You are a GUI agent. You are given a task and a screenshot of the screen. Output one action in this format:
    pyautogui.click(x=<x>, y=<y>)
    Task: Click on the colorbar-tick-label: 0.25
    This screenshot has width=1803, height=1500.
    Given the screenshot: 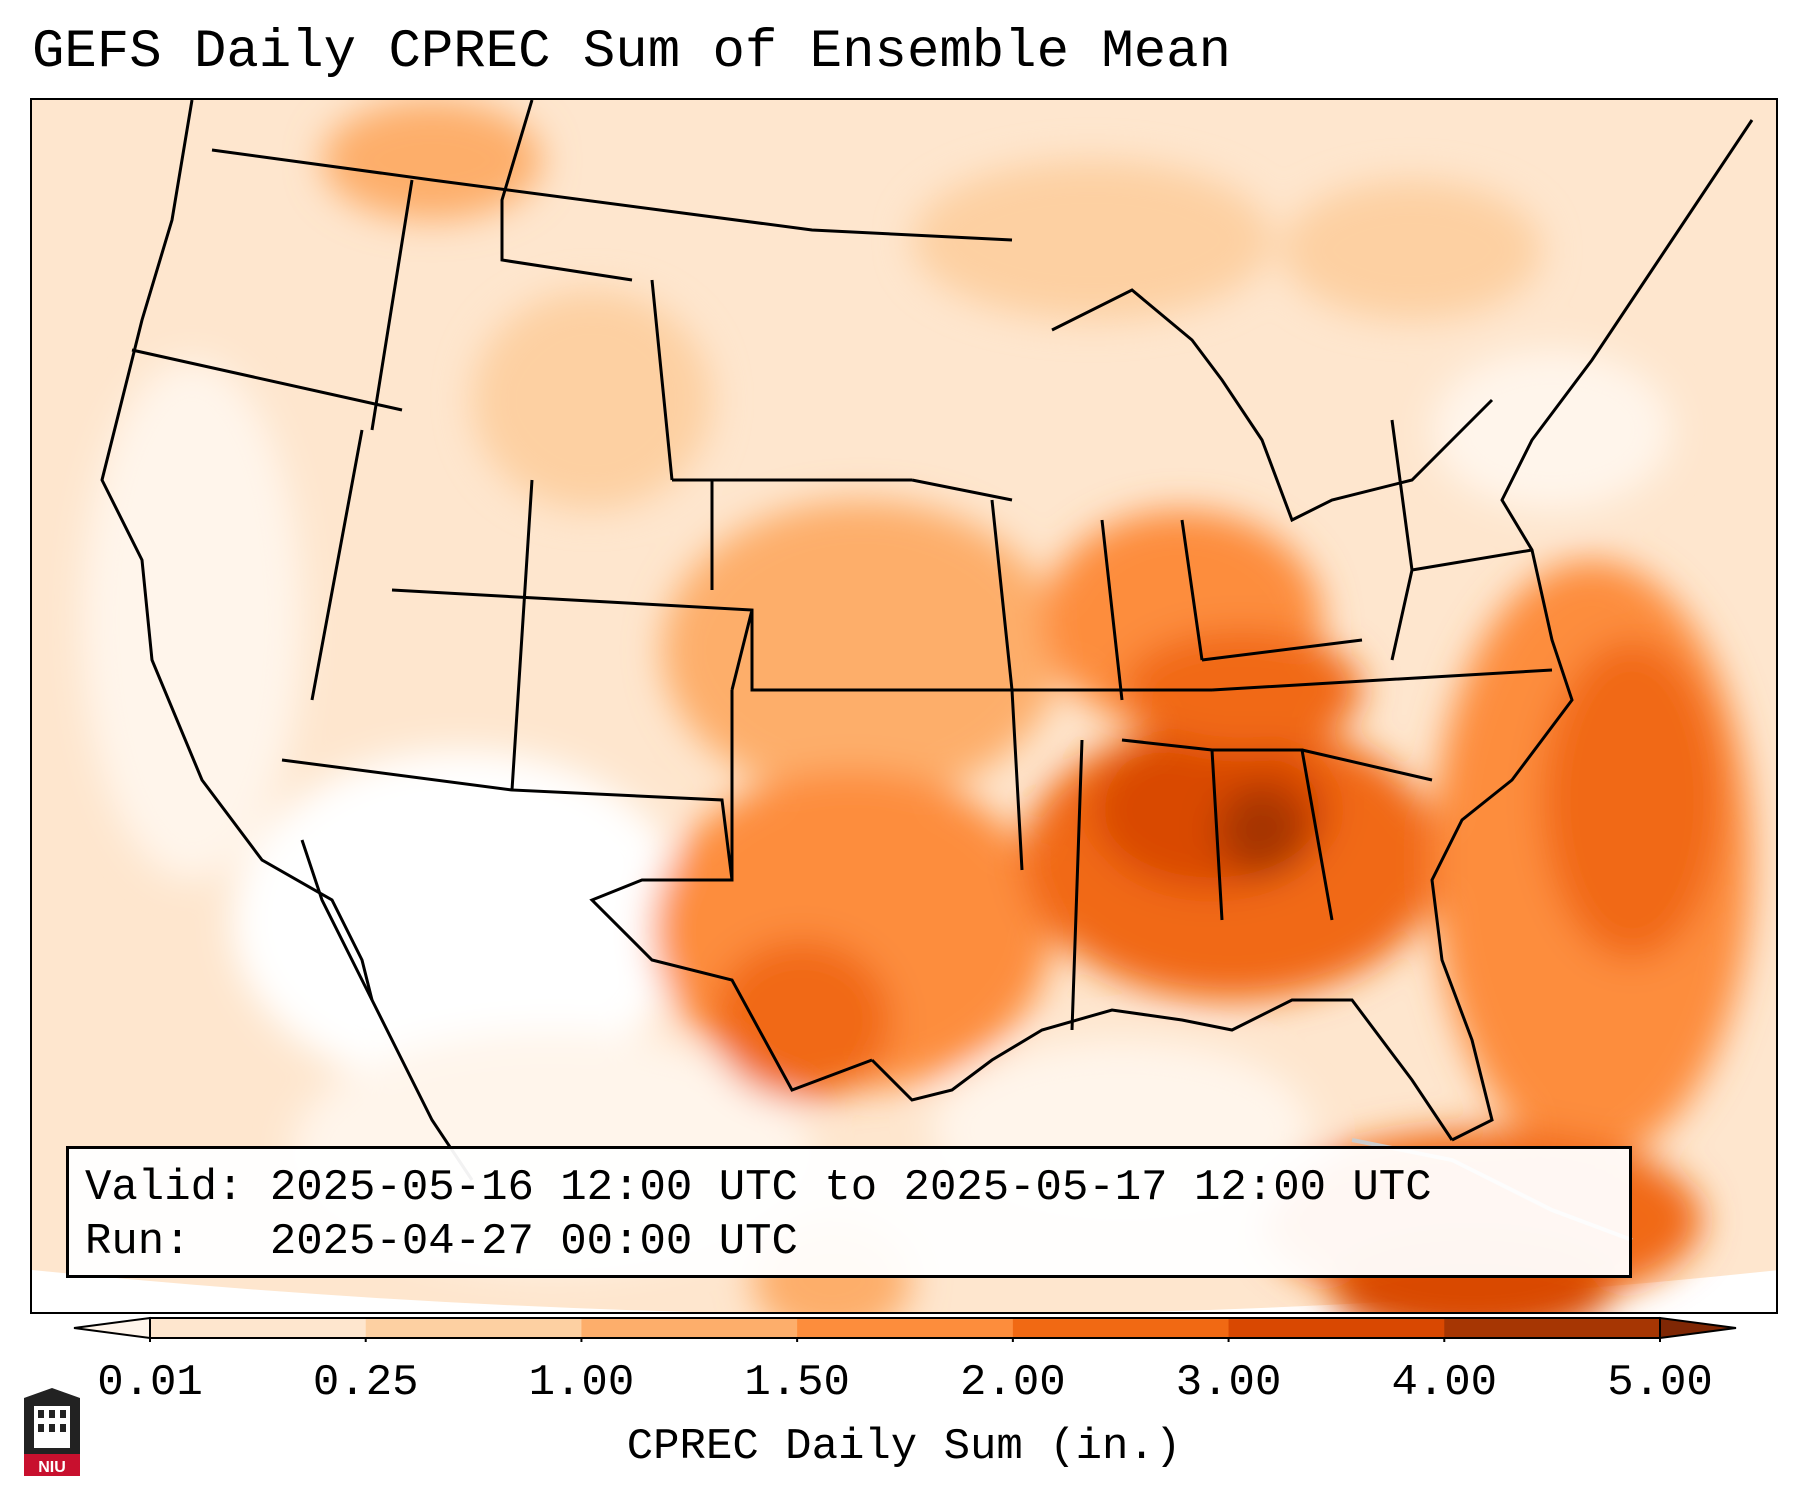 What is the action you would take?
    pyautogui.click(x=365, y=1383)
    